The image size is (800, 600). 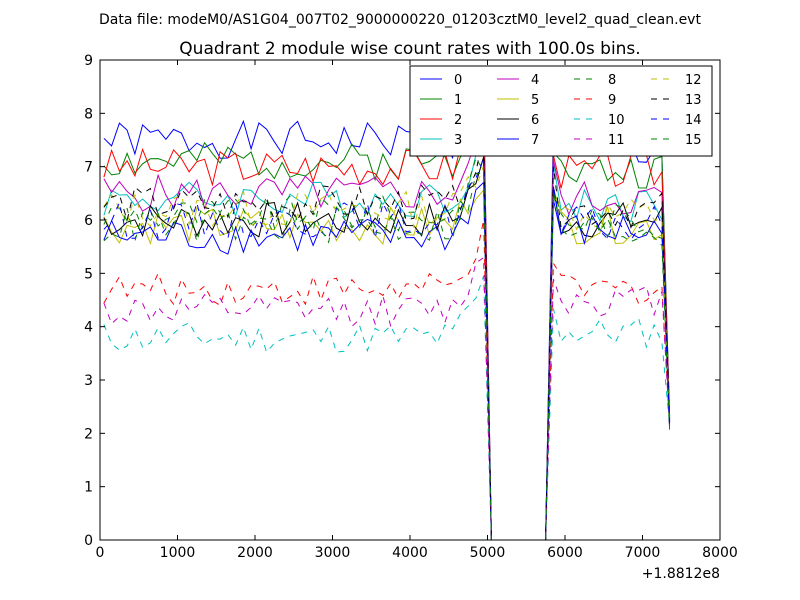 I want to click on y-tick-label: 7, so click(x=88, y=168).